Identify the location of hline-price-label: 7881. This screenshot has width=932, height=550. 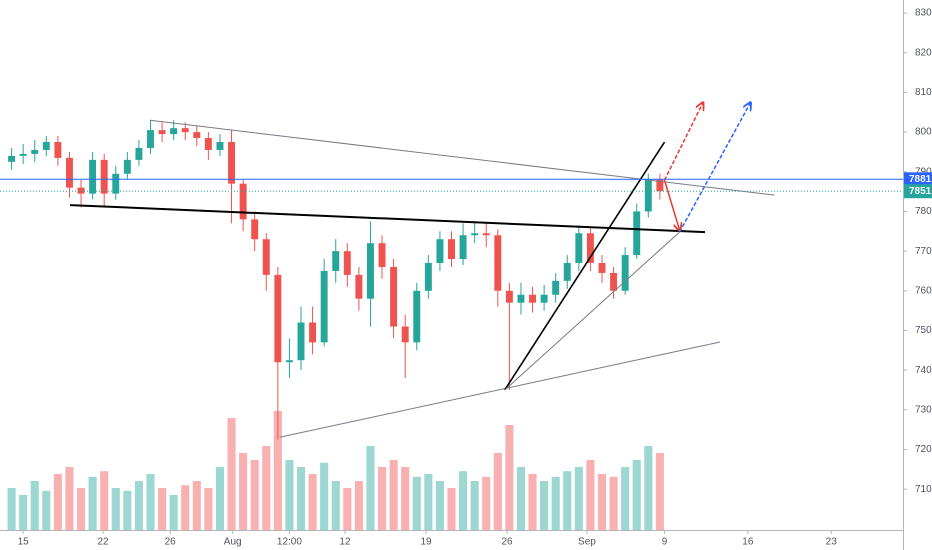
(920, 179).